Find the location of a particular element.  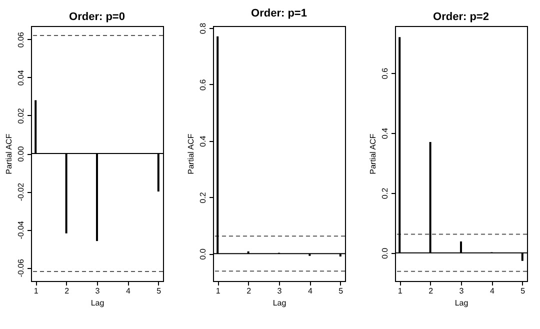

y-tick-label: 0.06 is located at coordinates (21, 39).